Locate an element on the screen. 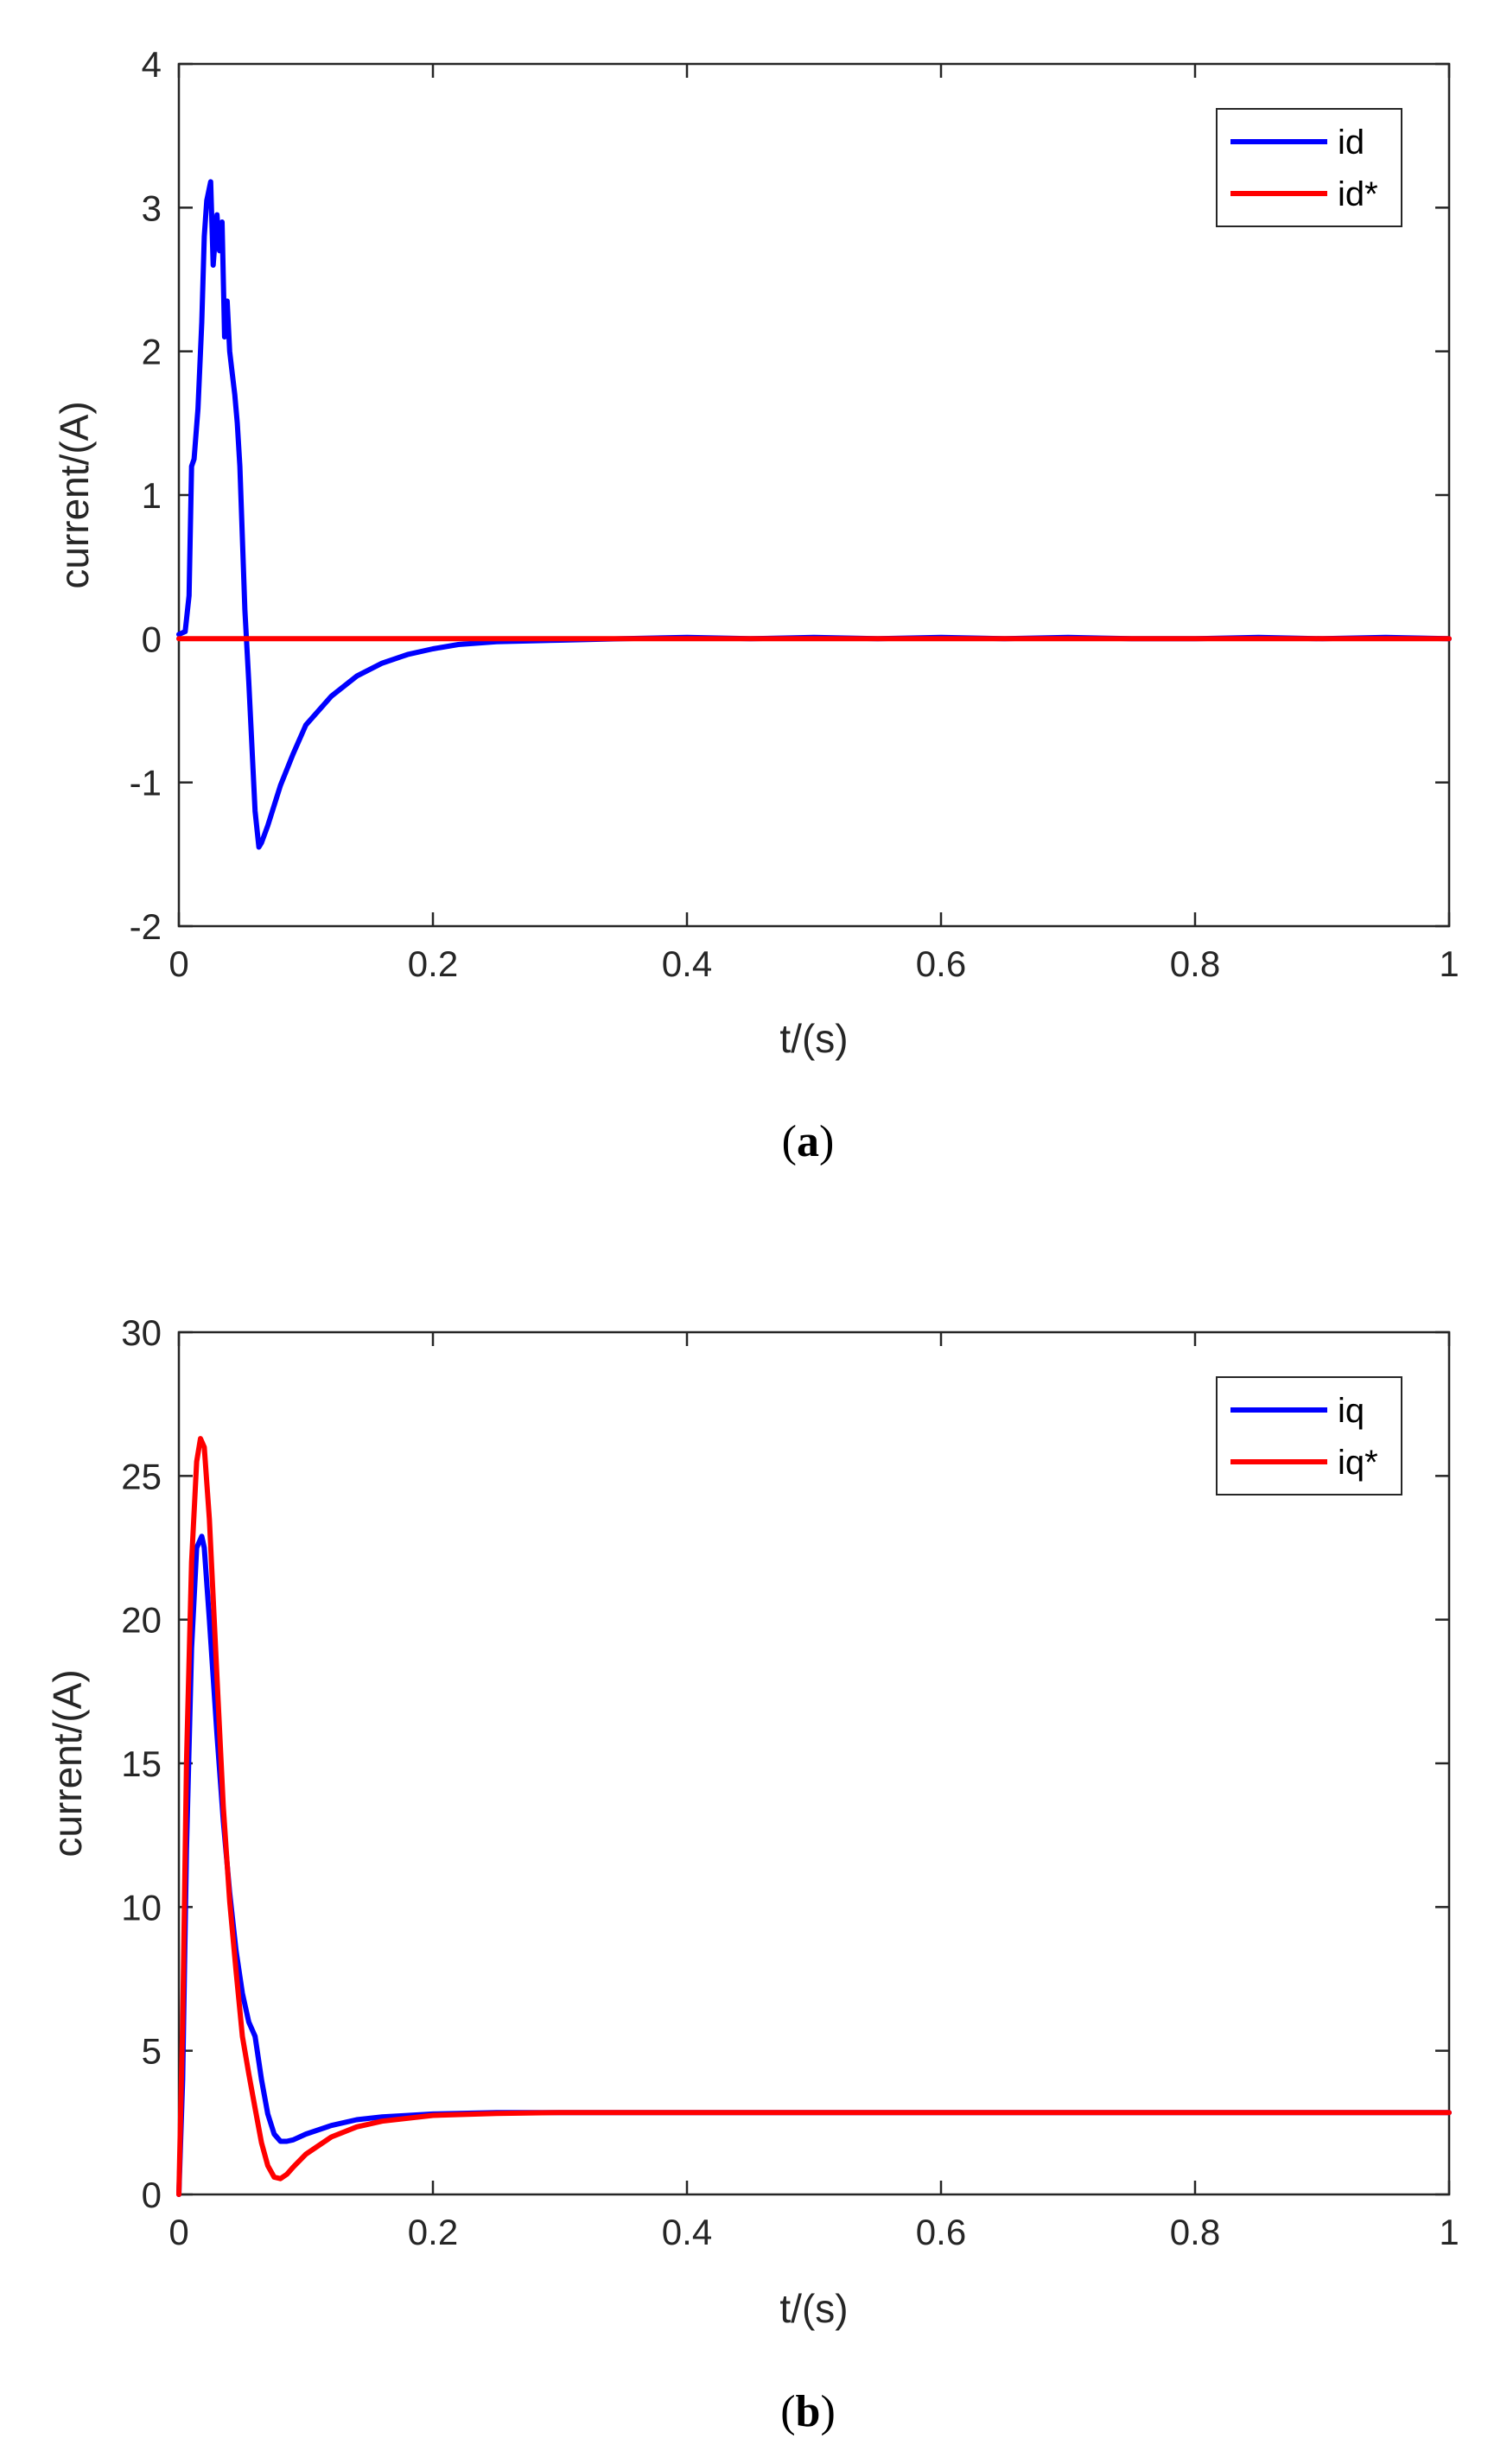 The width and height of the screenshot is (1507, 2464). y-tick-label: 2 is located at coordinates (152, 352).